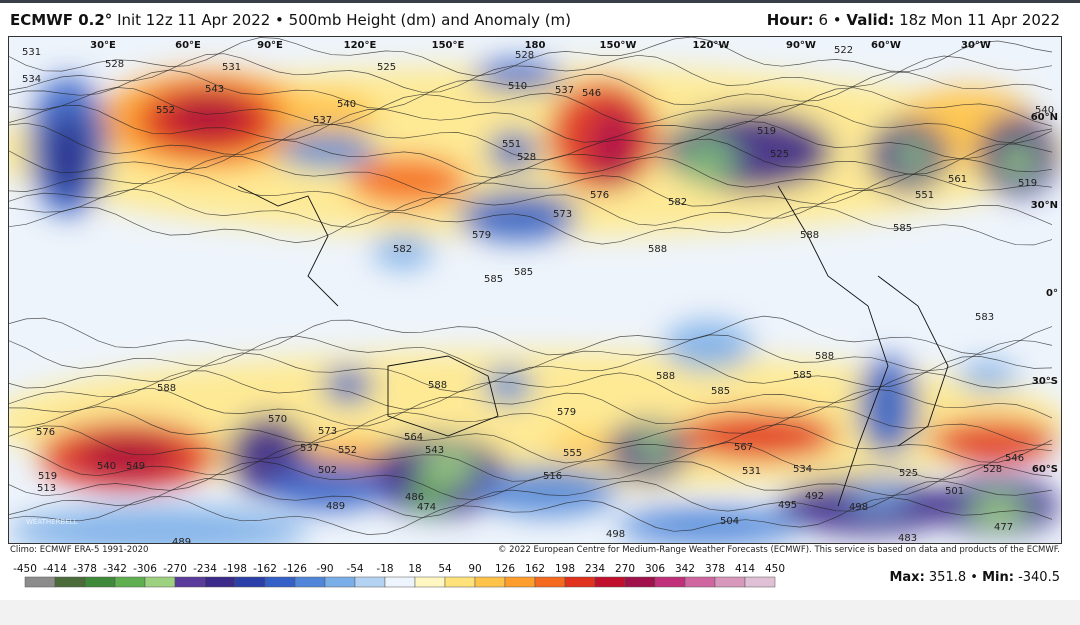 This screenshot has width=1080, height=625. I want to click on contour-label: 516, so click(552, 476).